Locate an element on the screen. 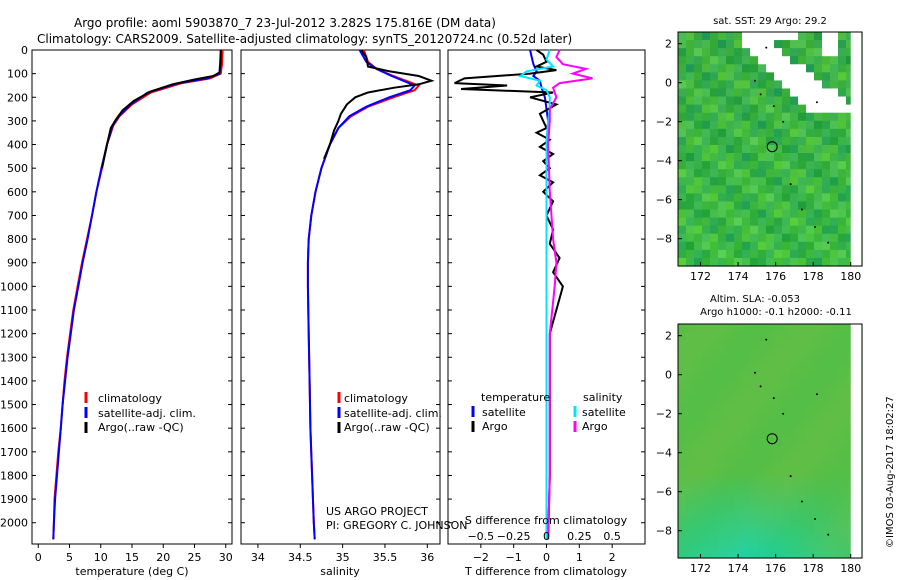 The width and height of the screenshot is (900, 580). sst-map-ticks: 172 174 176 178 180 2 0 −2 −4 −6 −8 is located at coordinates (758, 160).